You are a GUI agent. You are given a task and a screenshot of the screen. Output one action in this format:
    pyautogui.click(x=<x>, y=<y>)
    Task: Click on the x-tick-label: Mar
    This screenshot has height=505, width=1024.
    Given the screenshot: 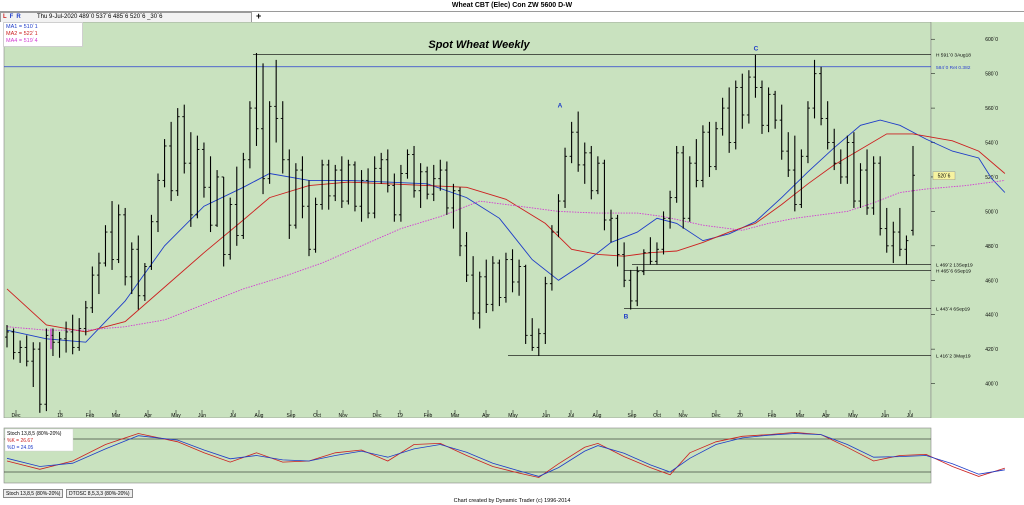 What is the action you would take?
    pyautogui.click(x=116, y=415)
    